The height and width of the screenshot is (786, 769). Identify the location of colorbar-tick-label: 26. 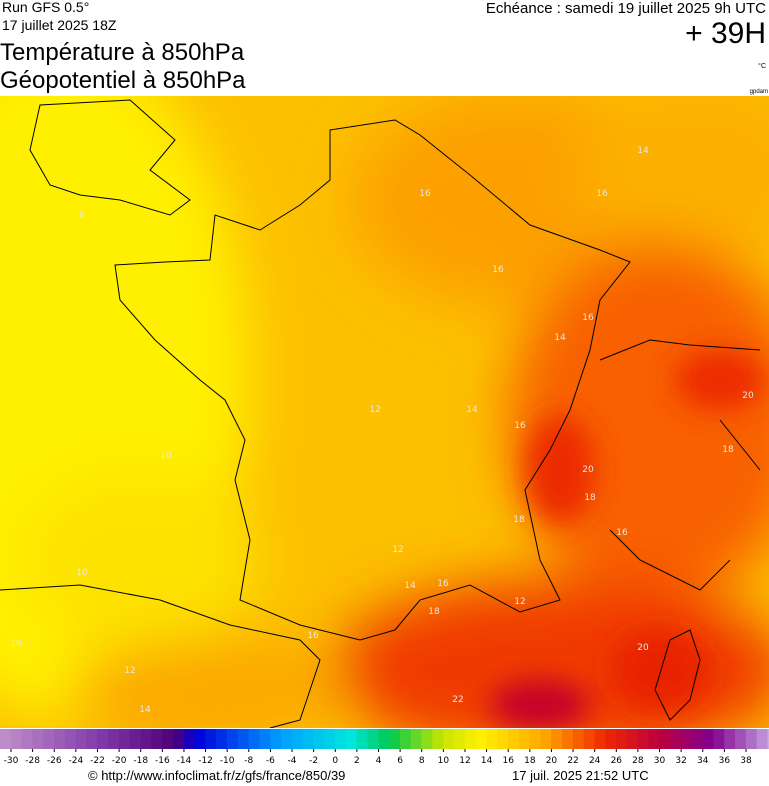
(617, 761).